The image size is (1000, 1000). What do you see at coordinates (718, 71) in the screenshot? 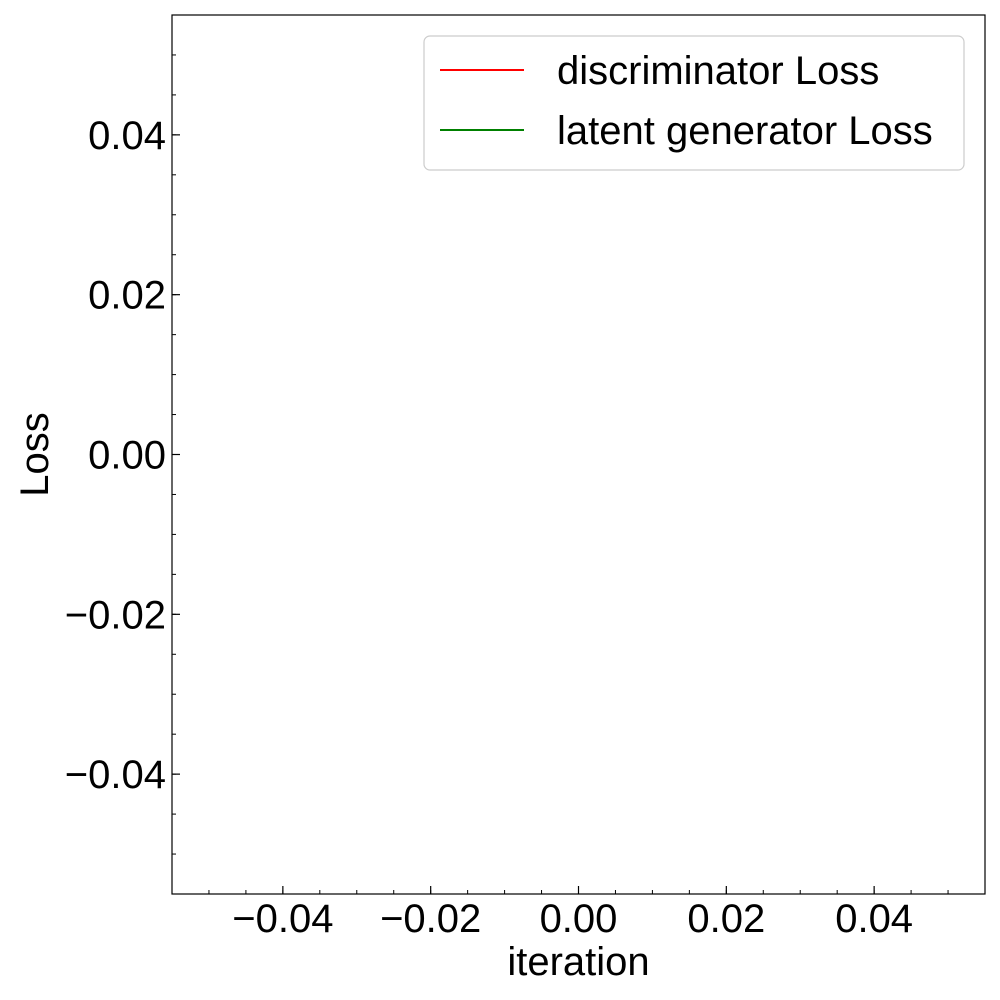
I see `legend-label-discriminator: discriminator Loss` at bounding box center [718, 71].